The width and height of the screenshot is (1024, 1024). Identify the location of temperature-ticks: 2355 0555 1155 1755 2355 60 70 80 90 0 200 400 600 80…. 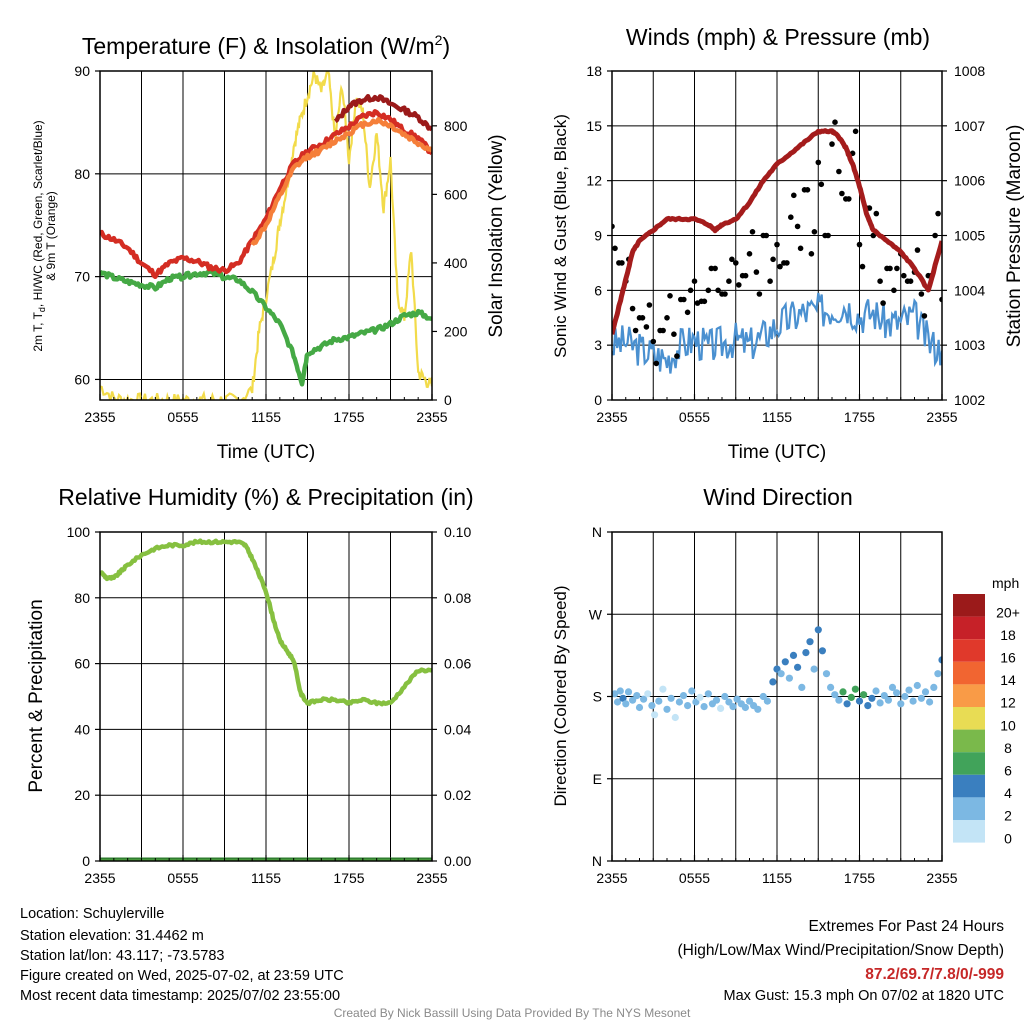
(270, 244).